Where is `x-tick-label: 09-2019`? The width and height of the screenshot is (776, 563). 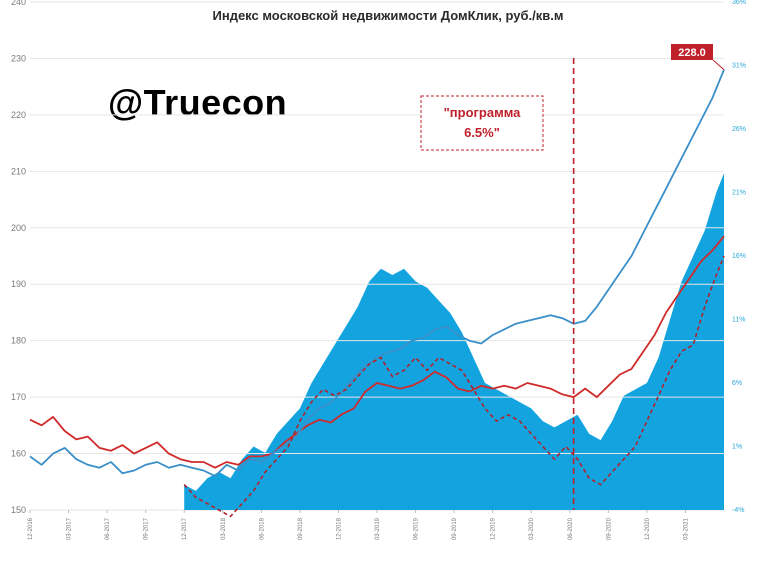
x-tick-label: 09-2019 is located at coordinates (455, 528).